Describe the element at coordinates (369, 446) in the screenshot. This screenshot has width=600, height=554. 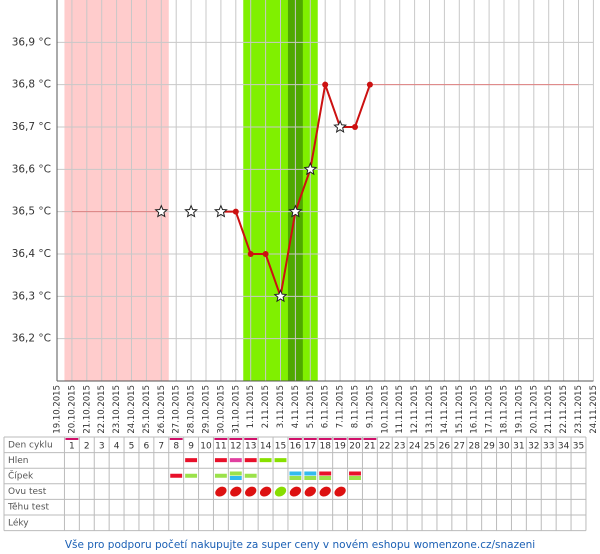
I see `cycle-day: 21` at that location.